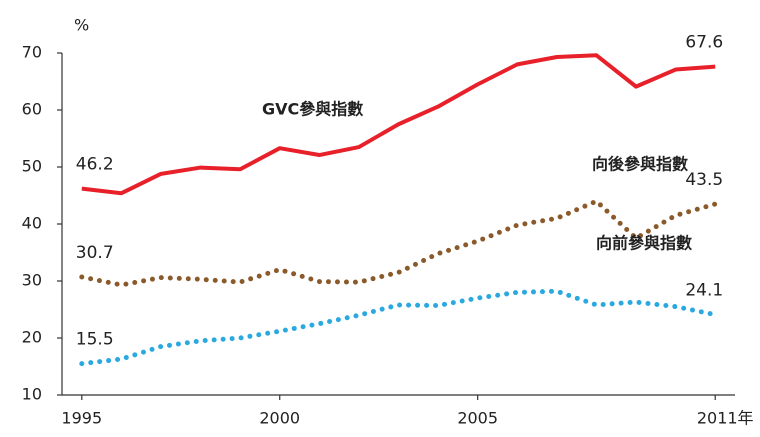 The height and width of the screenshot is (437, 760). Describe the element at coordinates (81, 25) in the screenshot. I see `y-axis-label: %` at that location.